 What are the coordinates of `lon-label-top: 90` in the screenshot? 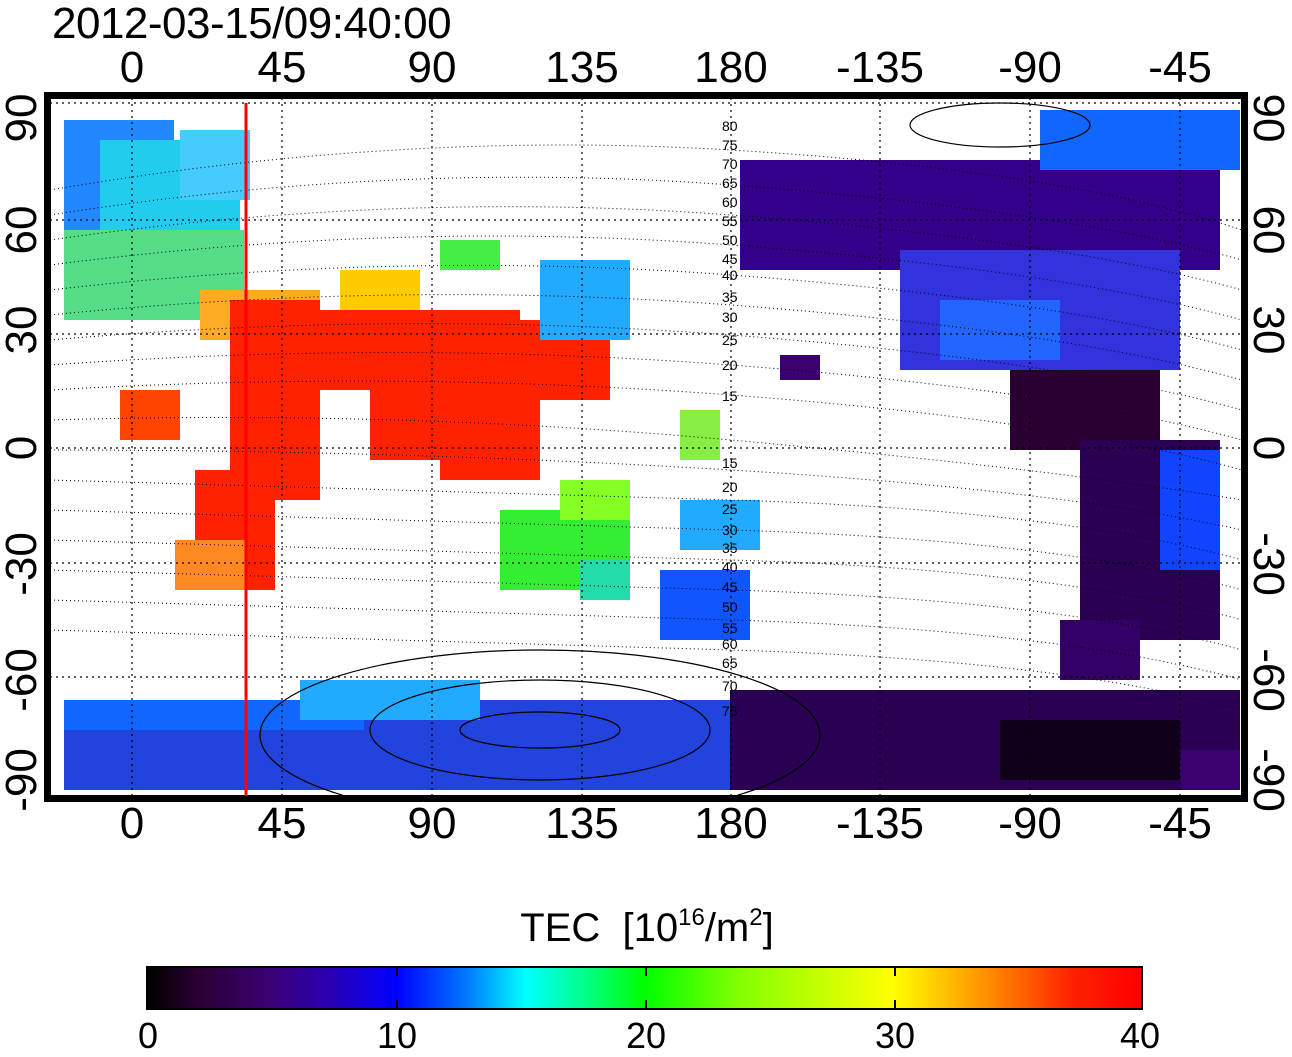 It's located at (432, 67).